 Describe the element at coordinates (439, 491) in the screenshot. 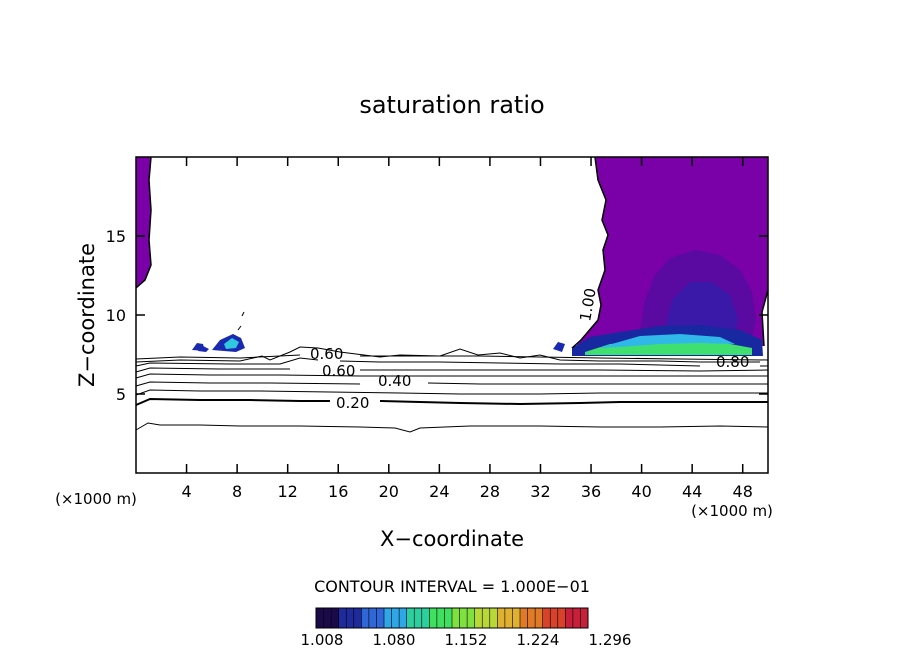

I see `x-tick-label: 24` at that location.